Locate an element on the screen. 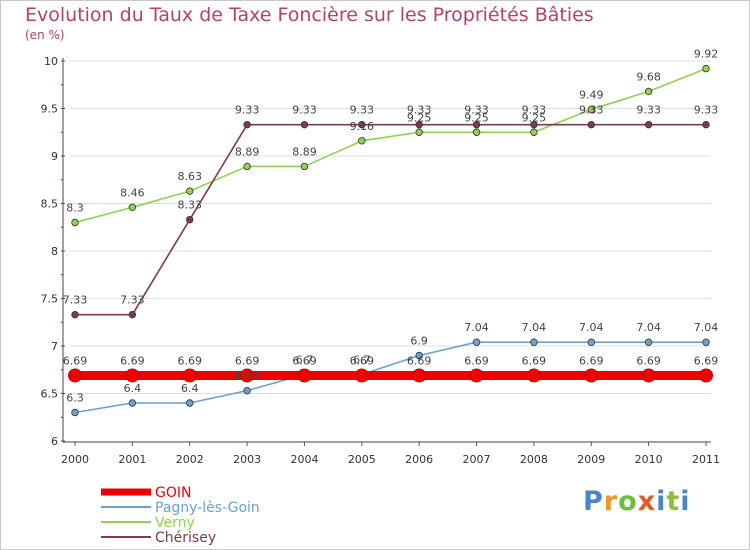 The width and height of the screenshot is (750, 550). legend-label-verny: Verny is located at coordinates (175, 523).